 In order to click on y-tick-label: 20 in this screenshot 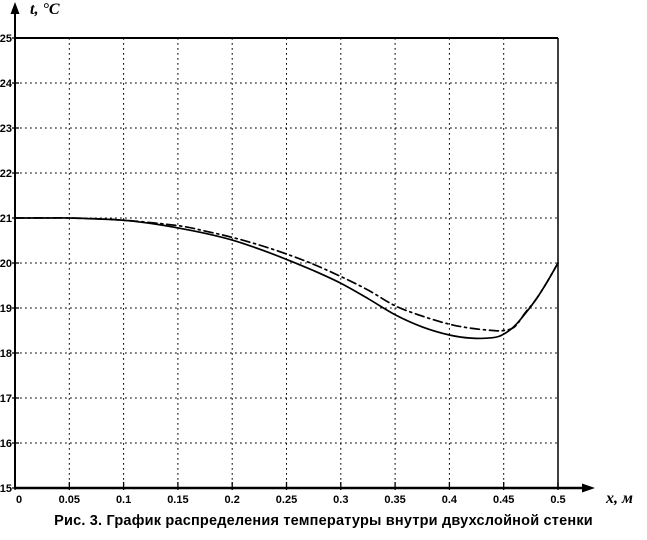, I will do `click(6, 264)`.